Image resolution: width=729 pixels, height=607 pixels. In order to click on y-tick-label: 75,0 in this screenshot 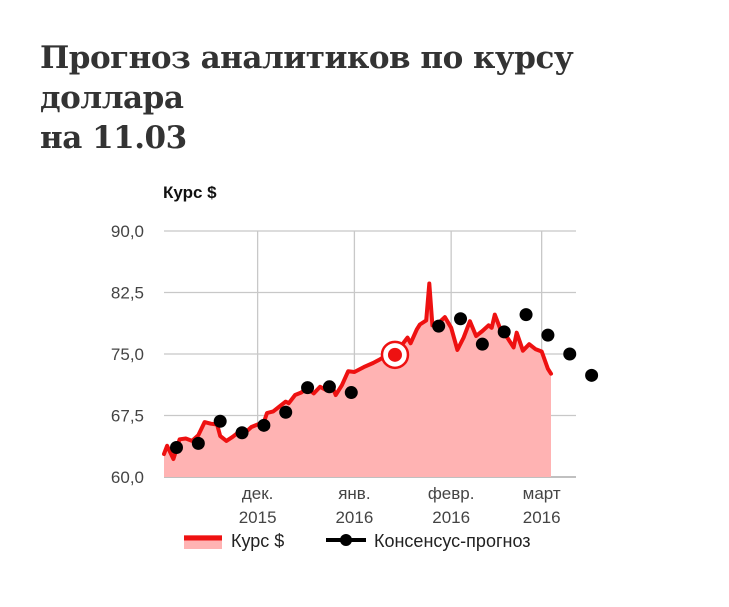, I will do `click(127, 354)`.